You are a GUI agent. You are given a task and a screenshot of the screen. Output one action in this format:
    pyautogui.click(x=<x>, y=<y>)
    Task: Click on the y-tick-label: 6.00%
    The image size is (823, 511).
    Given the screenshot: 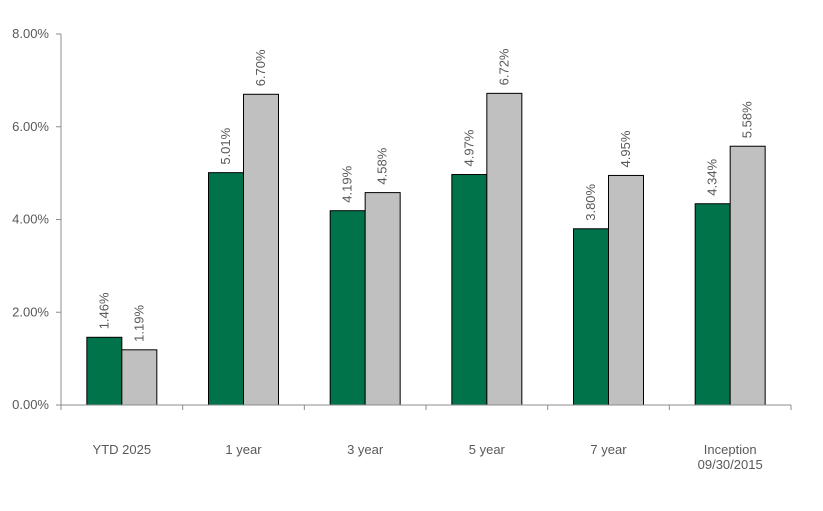 What is the action you would take?
    pyautogui.click(x=30, y=126)
    